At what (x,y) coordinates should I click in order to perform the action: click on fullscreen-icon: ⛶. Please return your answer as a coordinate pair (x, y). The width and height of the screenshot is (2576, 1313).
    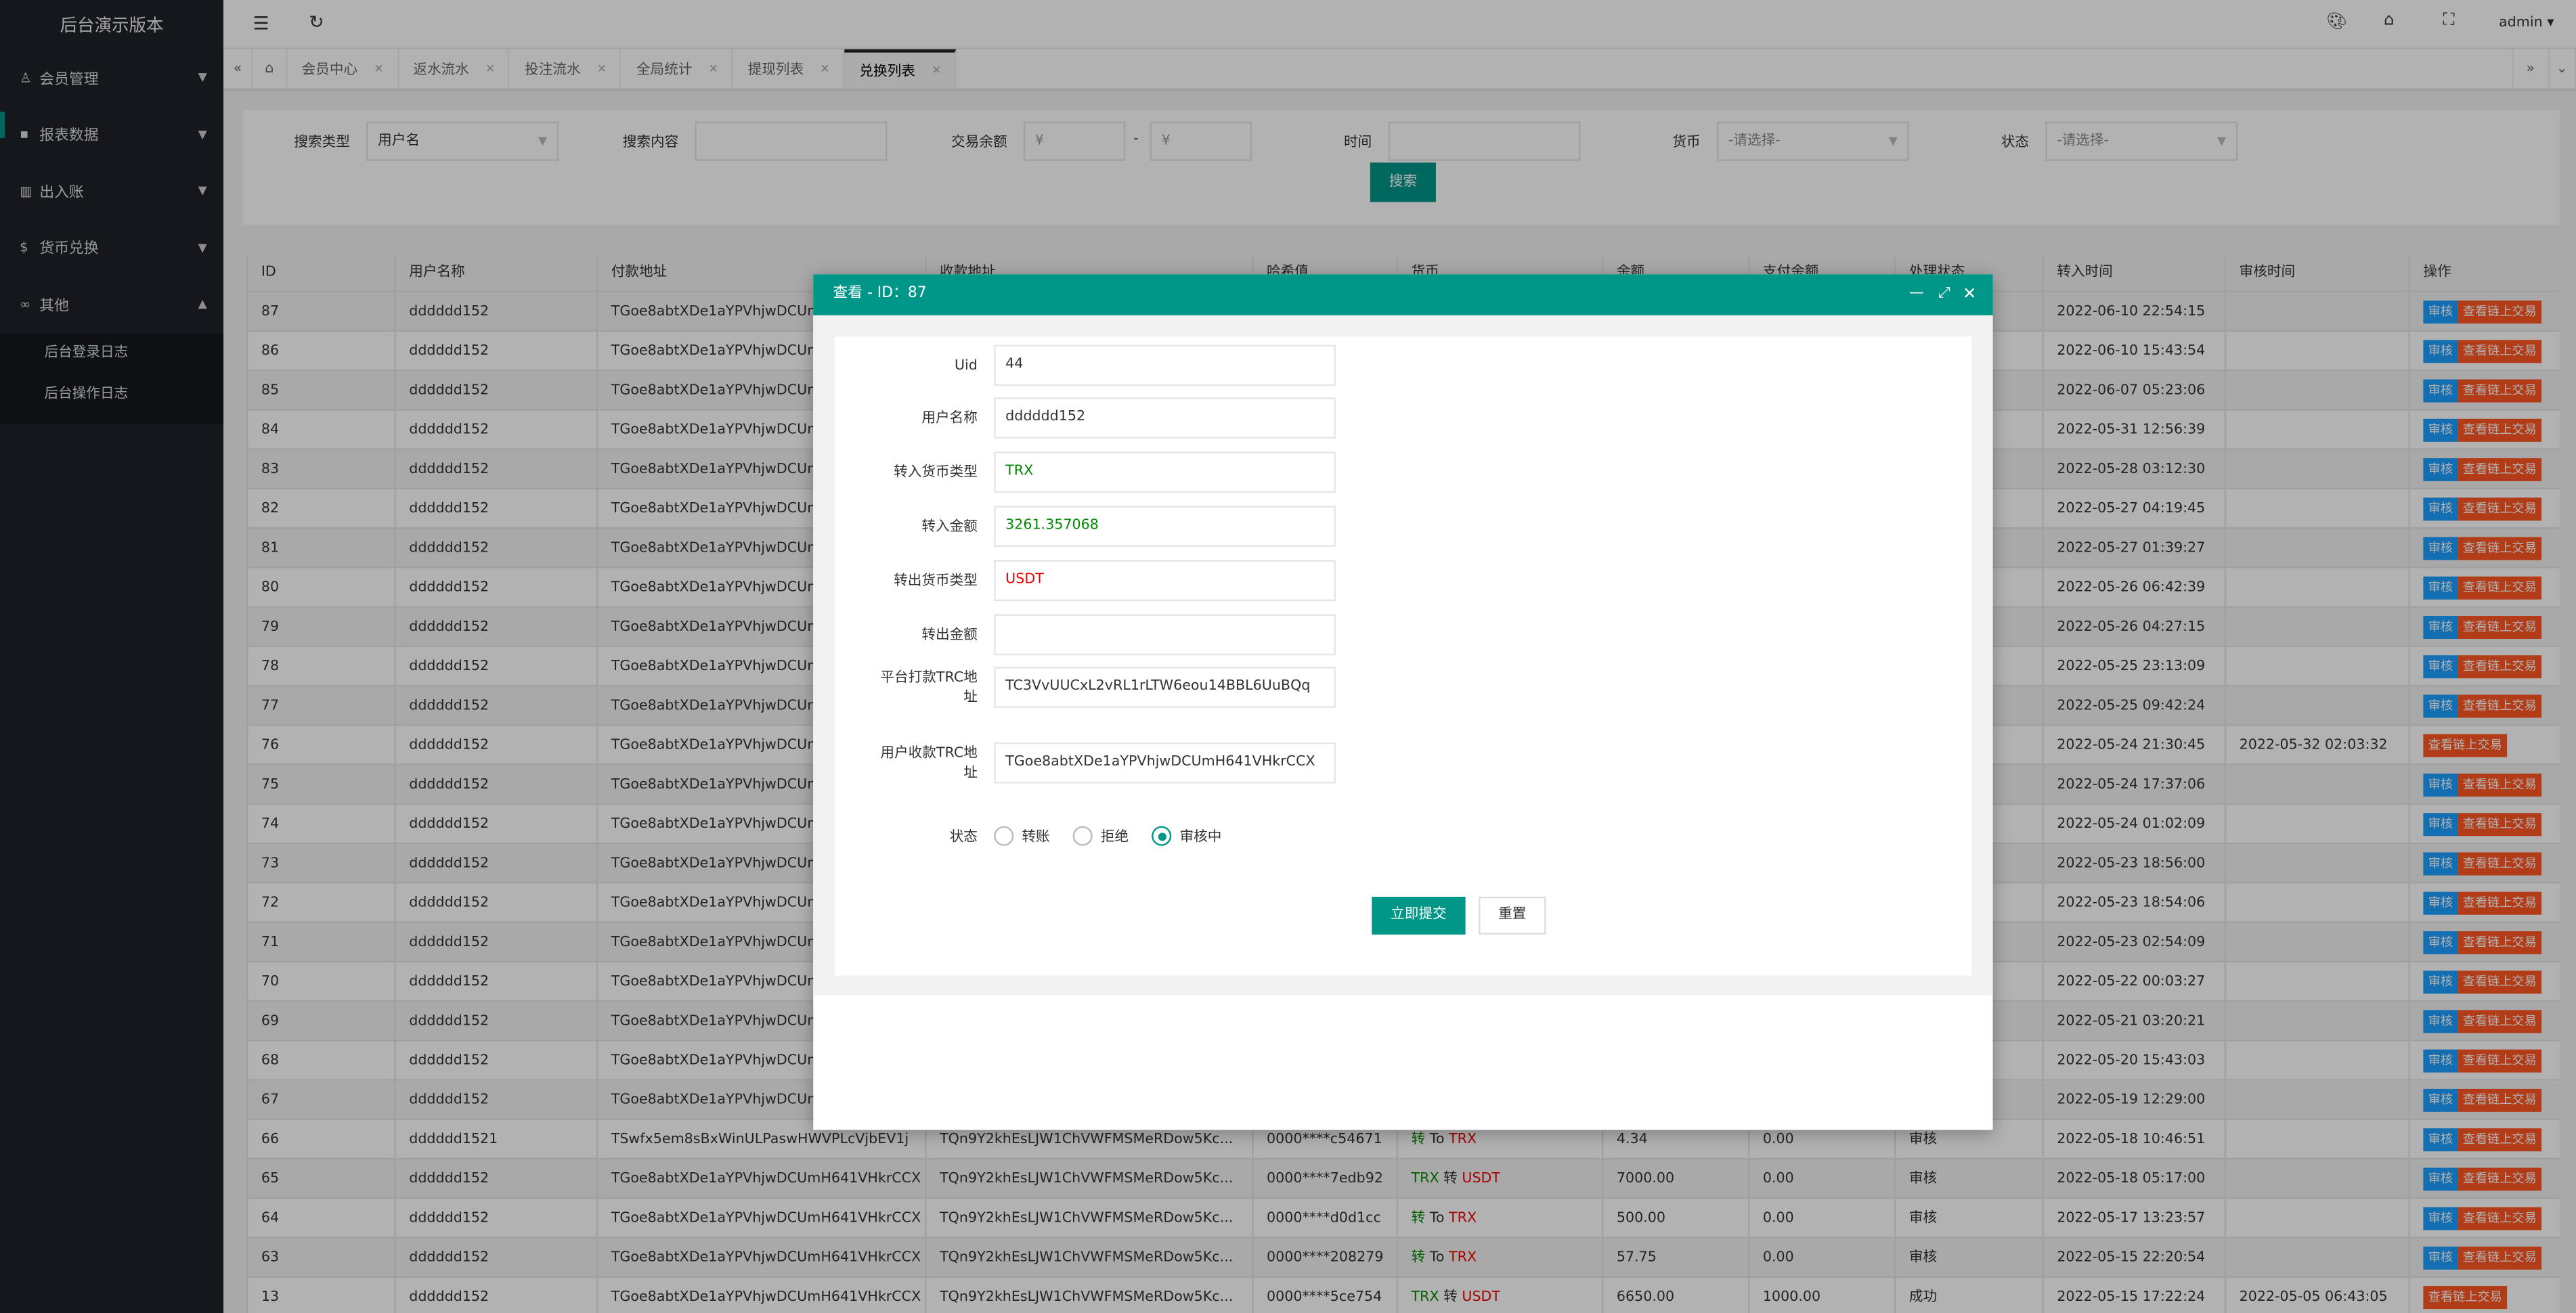
    Looking at the image, I should click on (2449, 21).